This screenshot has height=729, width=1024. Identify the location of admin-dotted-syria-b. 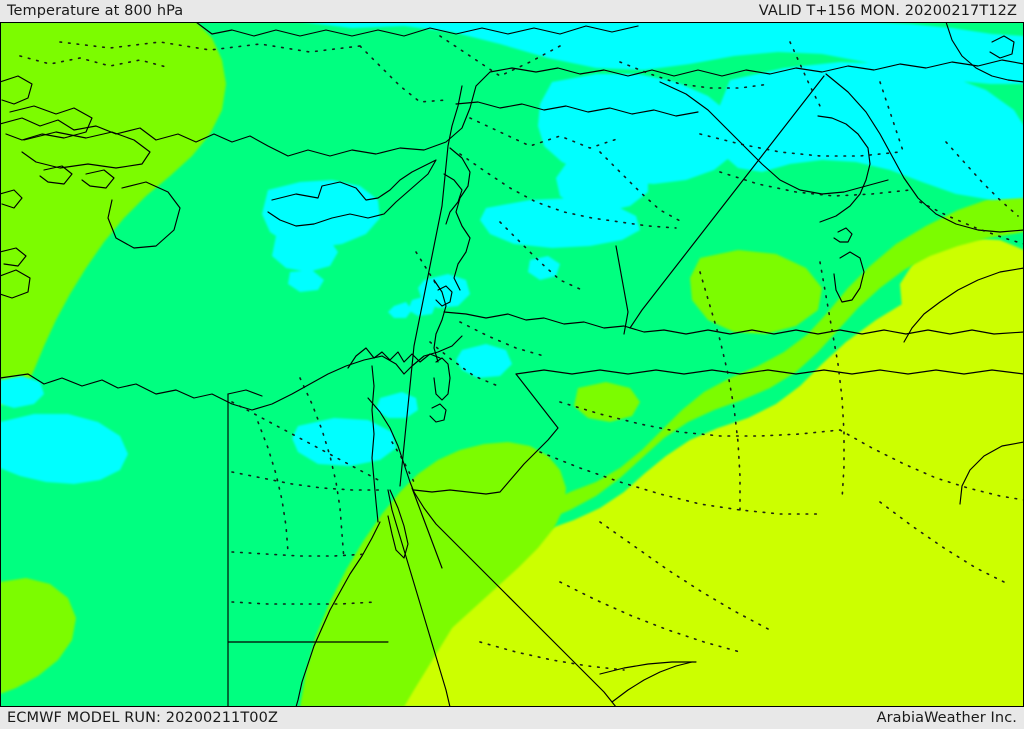
(568, 191).